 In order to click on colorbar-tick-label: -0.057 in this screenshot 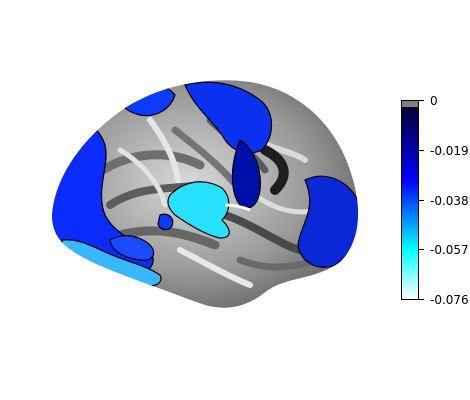, I will do `click(449, 250)`.